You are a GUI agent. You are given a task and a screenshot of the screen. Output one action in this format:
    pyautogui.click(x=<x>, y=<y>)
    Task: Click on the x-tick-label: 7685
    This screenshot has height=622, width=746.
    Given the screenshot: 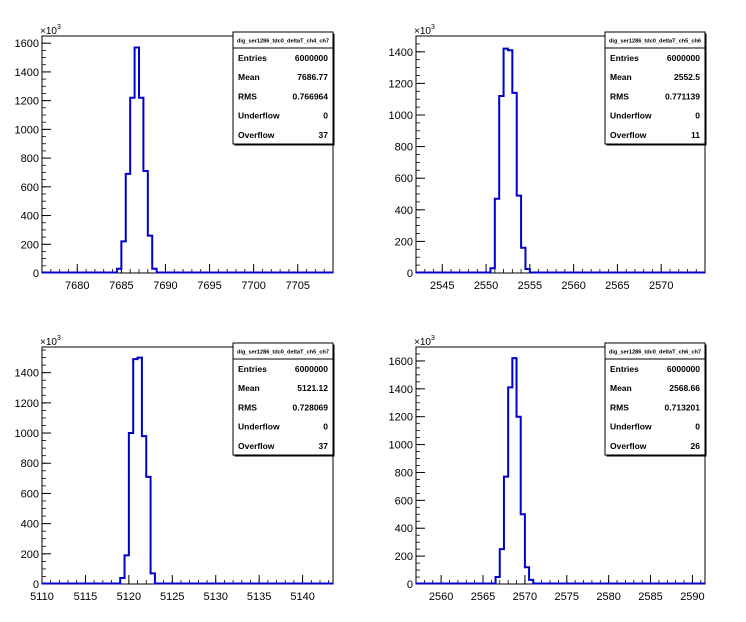 What is the action you would take?
    pyautogui.click(x=121, y=286)
    